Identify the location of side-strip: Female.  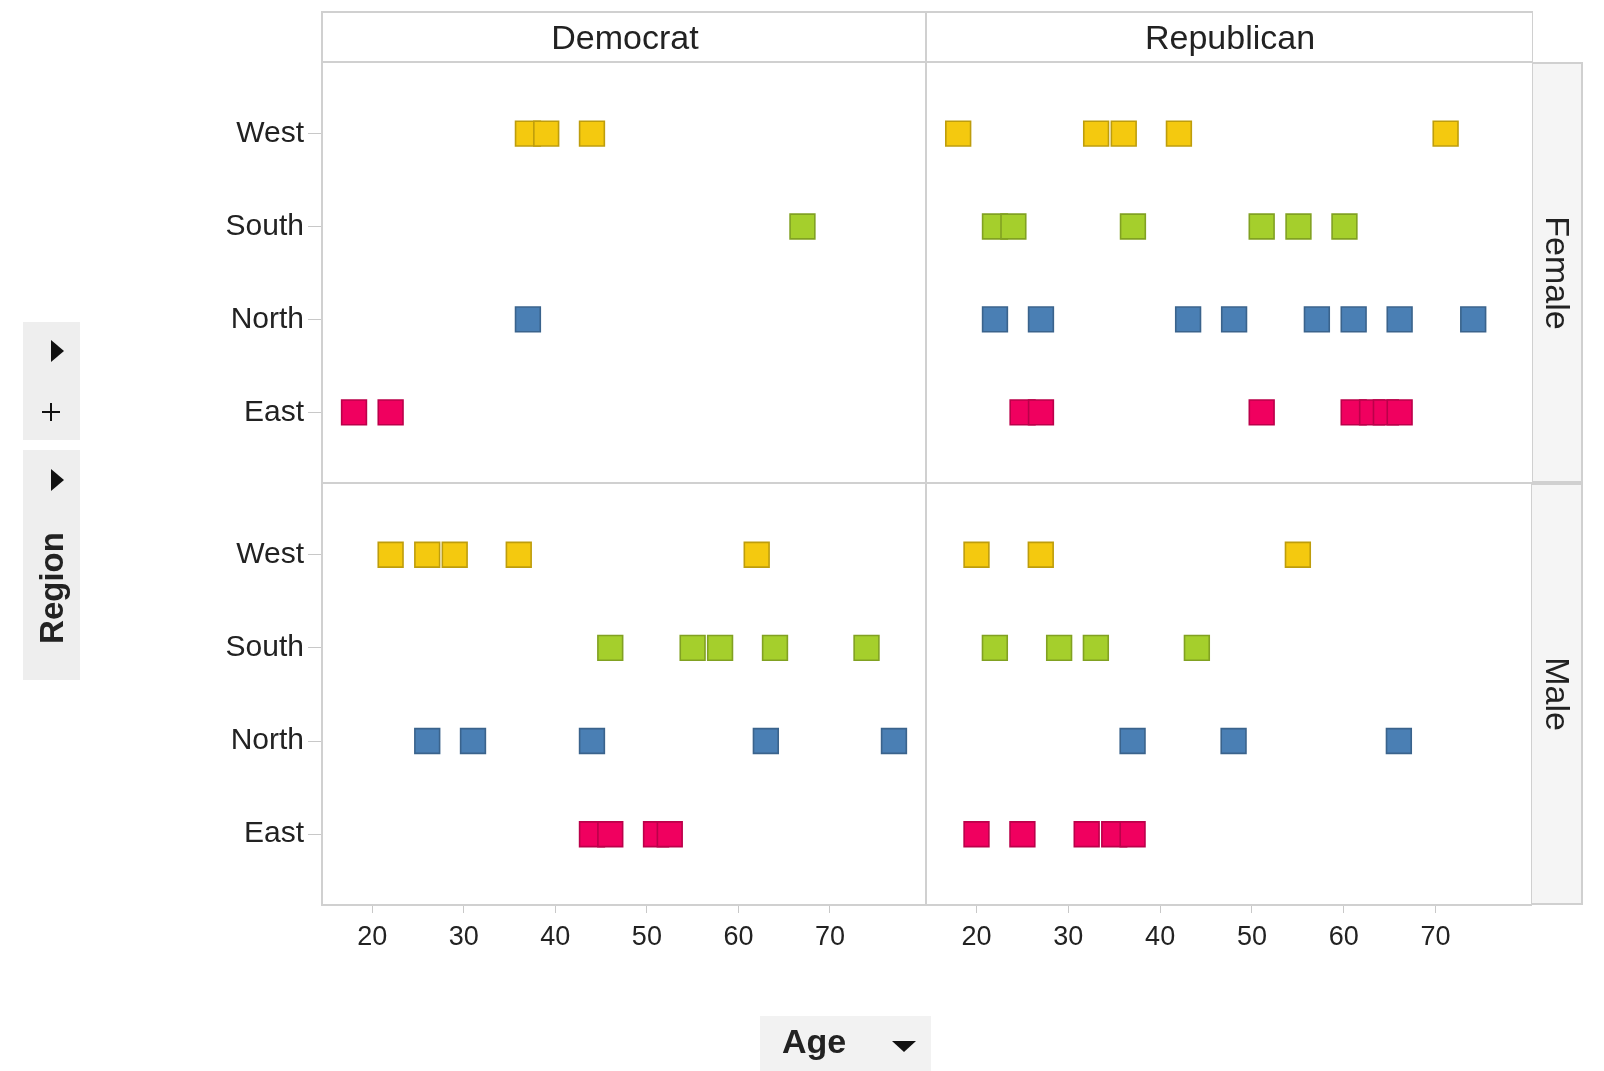
(1557, 272).